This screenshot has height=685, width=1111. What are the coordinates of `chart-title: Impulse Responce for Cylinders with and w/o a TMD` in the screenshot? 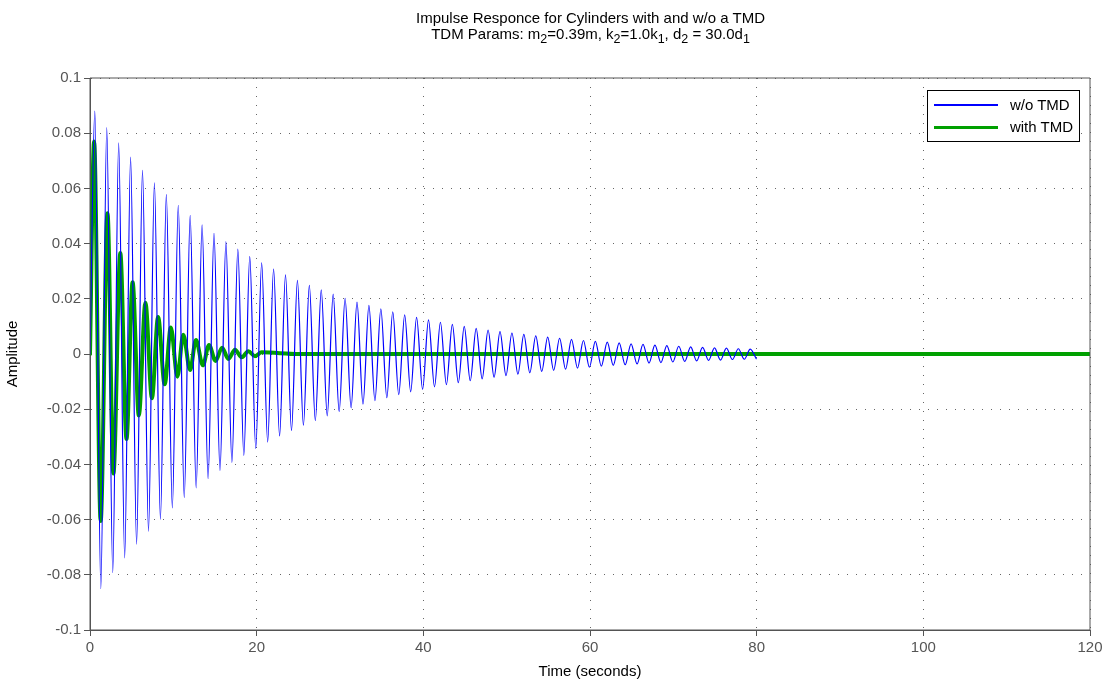 It's located at (590, 17).